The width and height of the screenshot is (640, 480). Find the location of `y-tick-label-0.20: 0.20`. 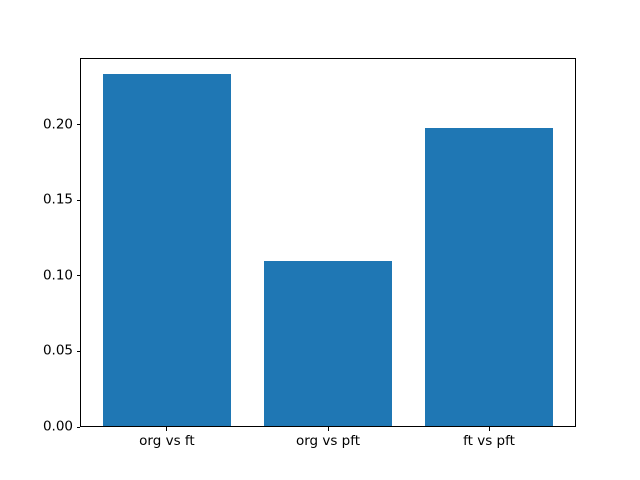

y-tick-label-0.20: 0.20 is located at coordinates (57, 123).